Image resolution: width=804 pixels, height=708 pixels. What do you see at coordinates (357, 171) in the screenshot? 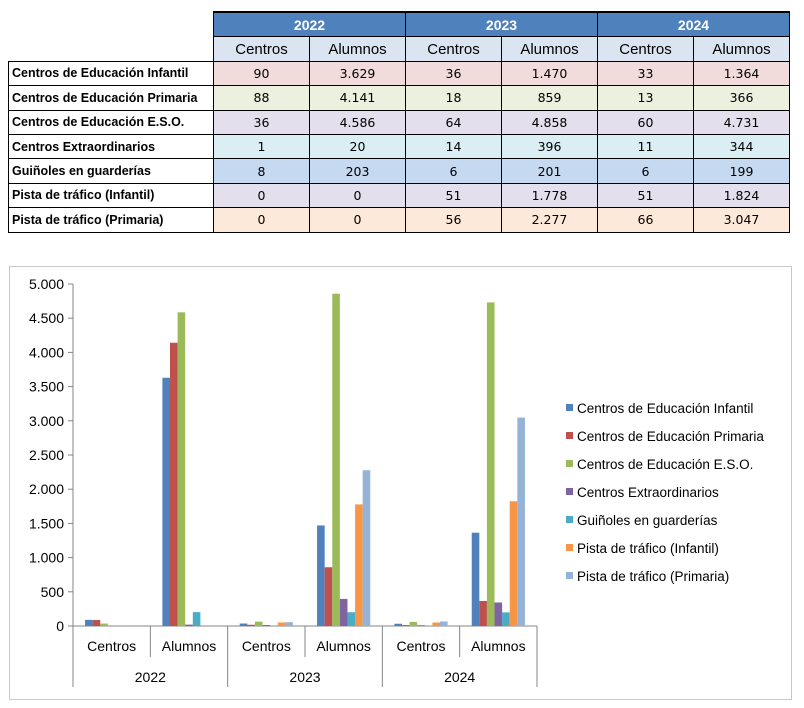
I see `table-cell: 203` at bounding box center [357, 171].